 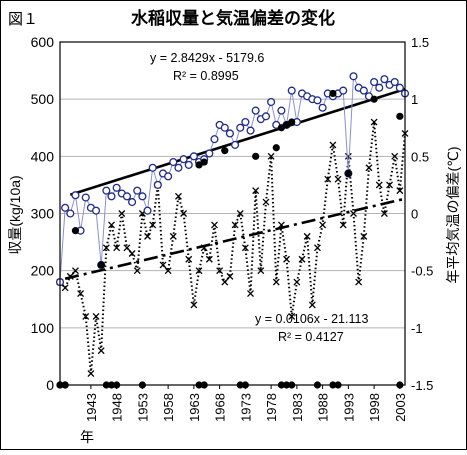 I want to click on x-tick-label: 1998, so click(x=374, y=407).